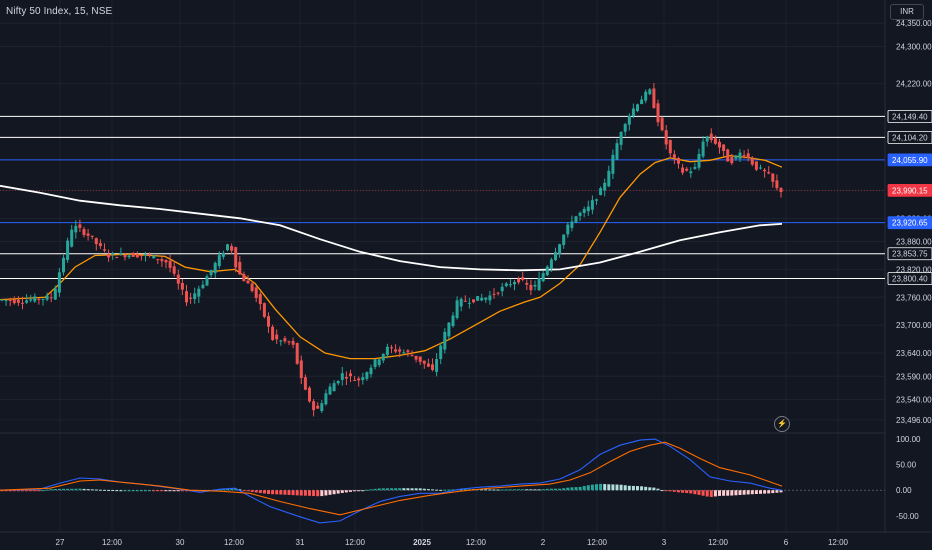 This screenshot has width=932, height=550. Describe the element at coordinates (300, 542) in the screenshot. I see `time-tick-label: 31` at that location.